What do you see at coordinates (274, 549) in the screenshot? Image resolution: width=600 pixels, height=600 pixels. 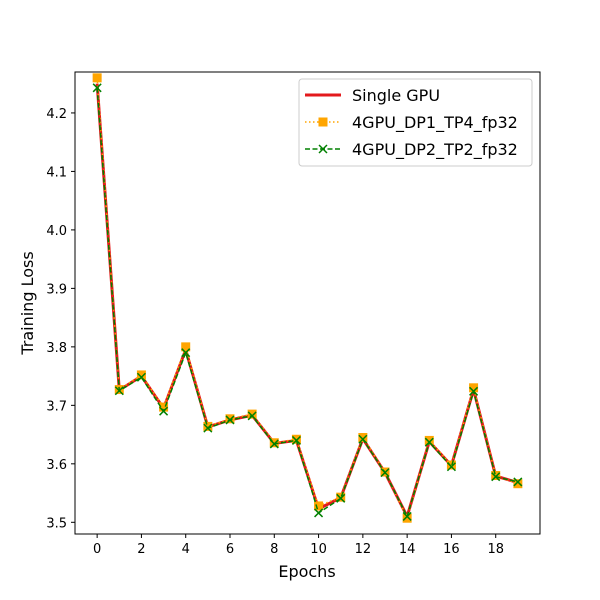 I see `x-tick-label: 8` at bounding box center [274, 549].